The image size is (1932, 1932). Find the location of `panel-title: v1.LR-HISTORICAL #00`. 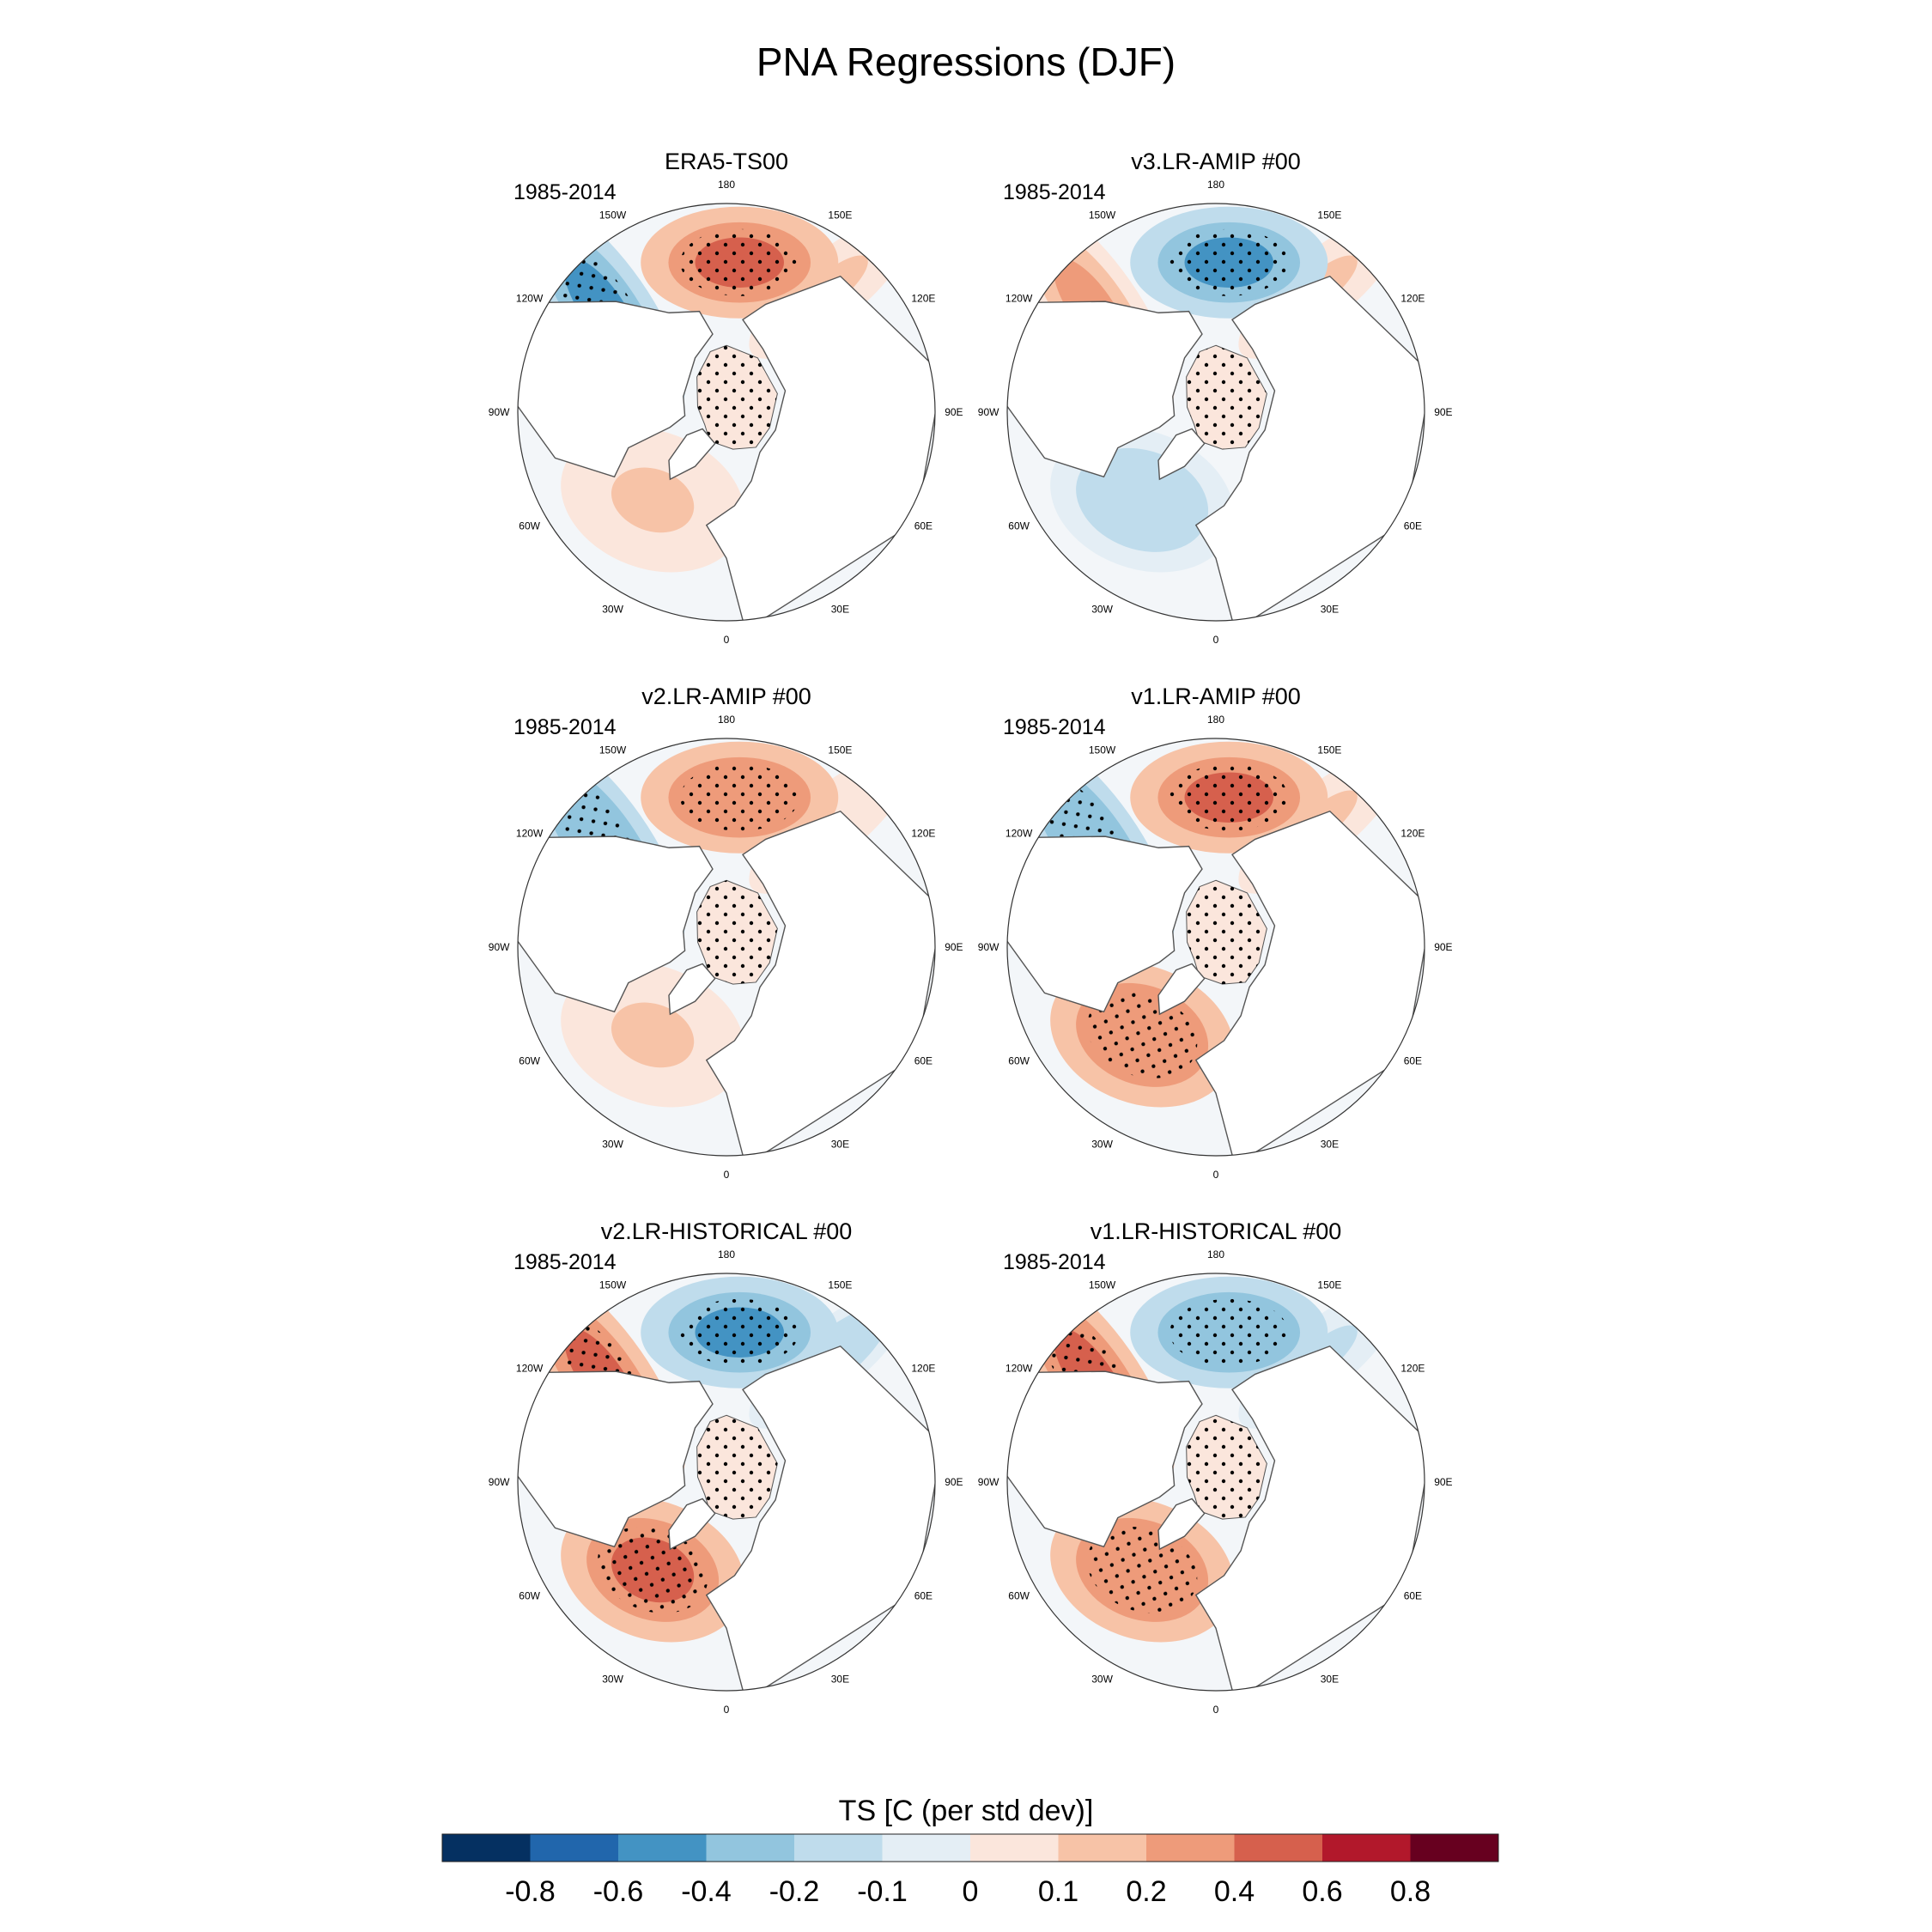

panel-title: v1.LR-HISTORICAL #00 is located at coordinates (1217, 1231).